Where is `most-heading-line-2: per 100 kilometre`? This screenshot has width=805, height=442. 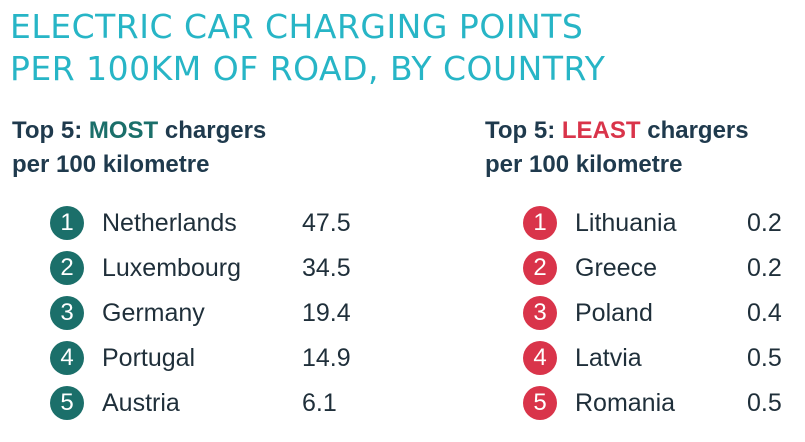
most-heading-line-2: per 100 kilometre is located at coordinates (111, 164).